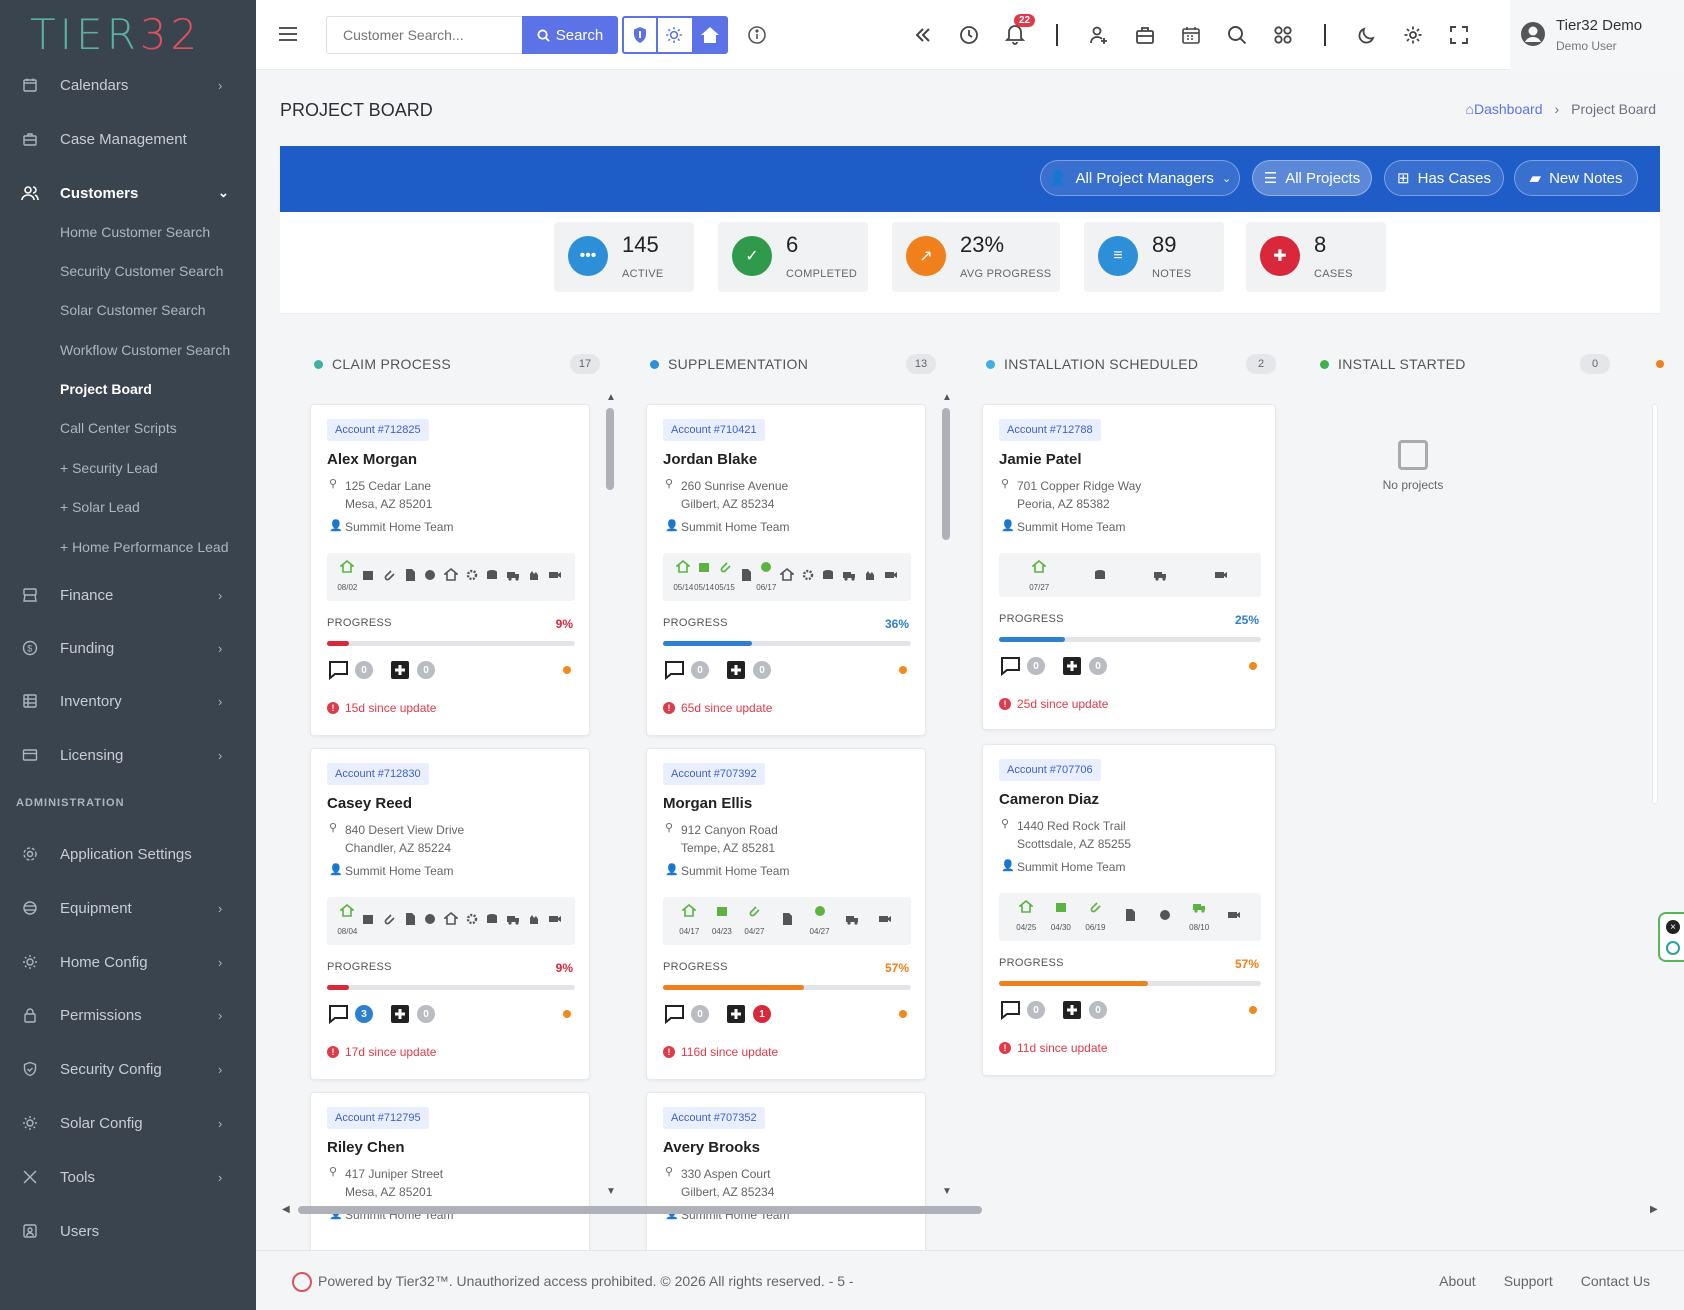 Image resolution: width=1684 pixels, height=1310 pixels. What do you see at coordinates (711, 1147) in the screenshot?
I see `customer-name: Avery Brooks` at bounding box center [711, 1147].